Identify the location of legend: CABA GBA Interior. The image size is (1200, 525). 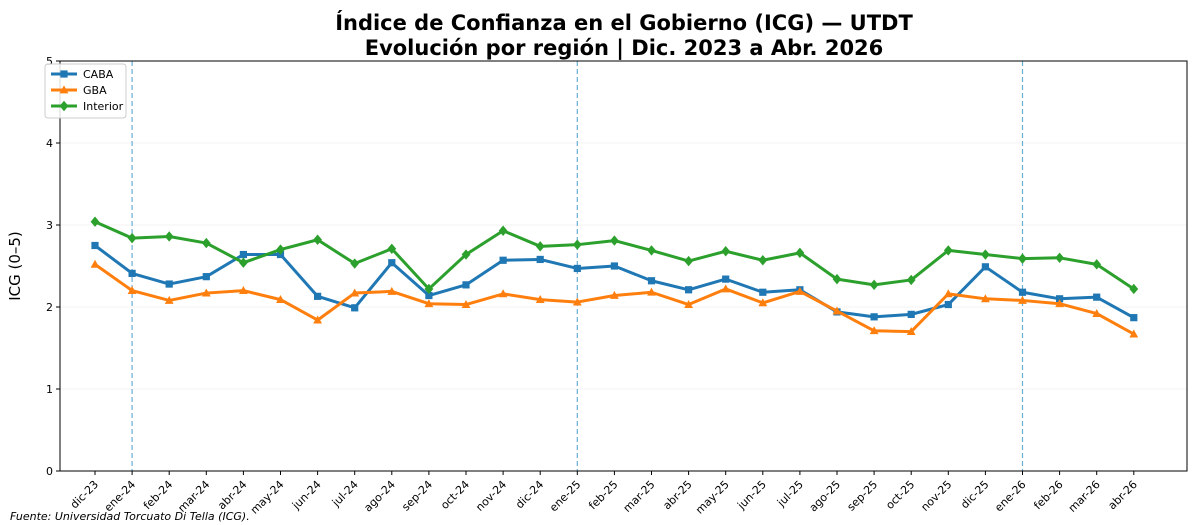
(85, 91).